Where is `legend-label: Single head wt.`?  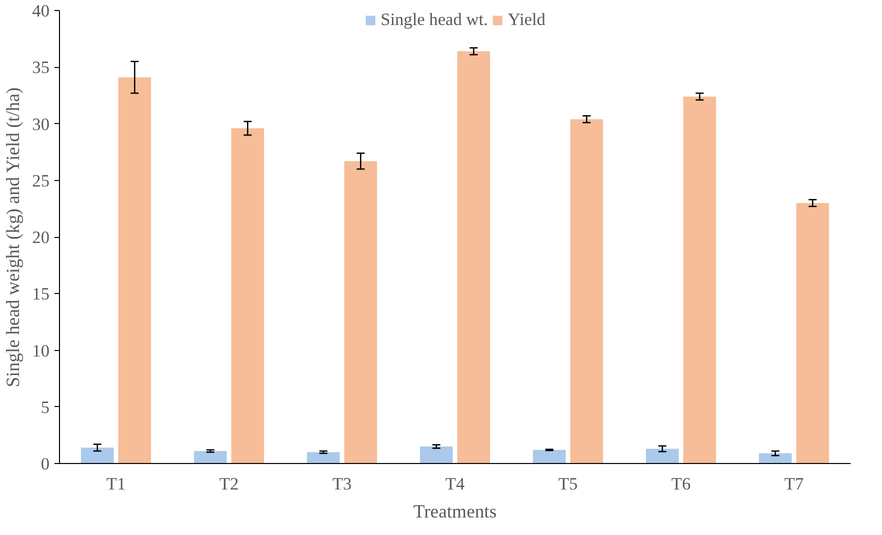
legend-label: Single head wt. is located at coordinates (434, 20).